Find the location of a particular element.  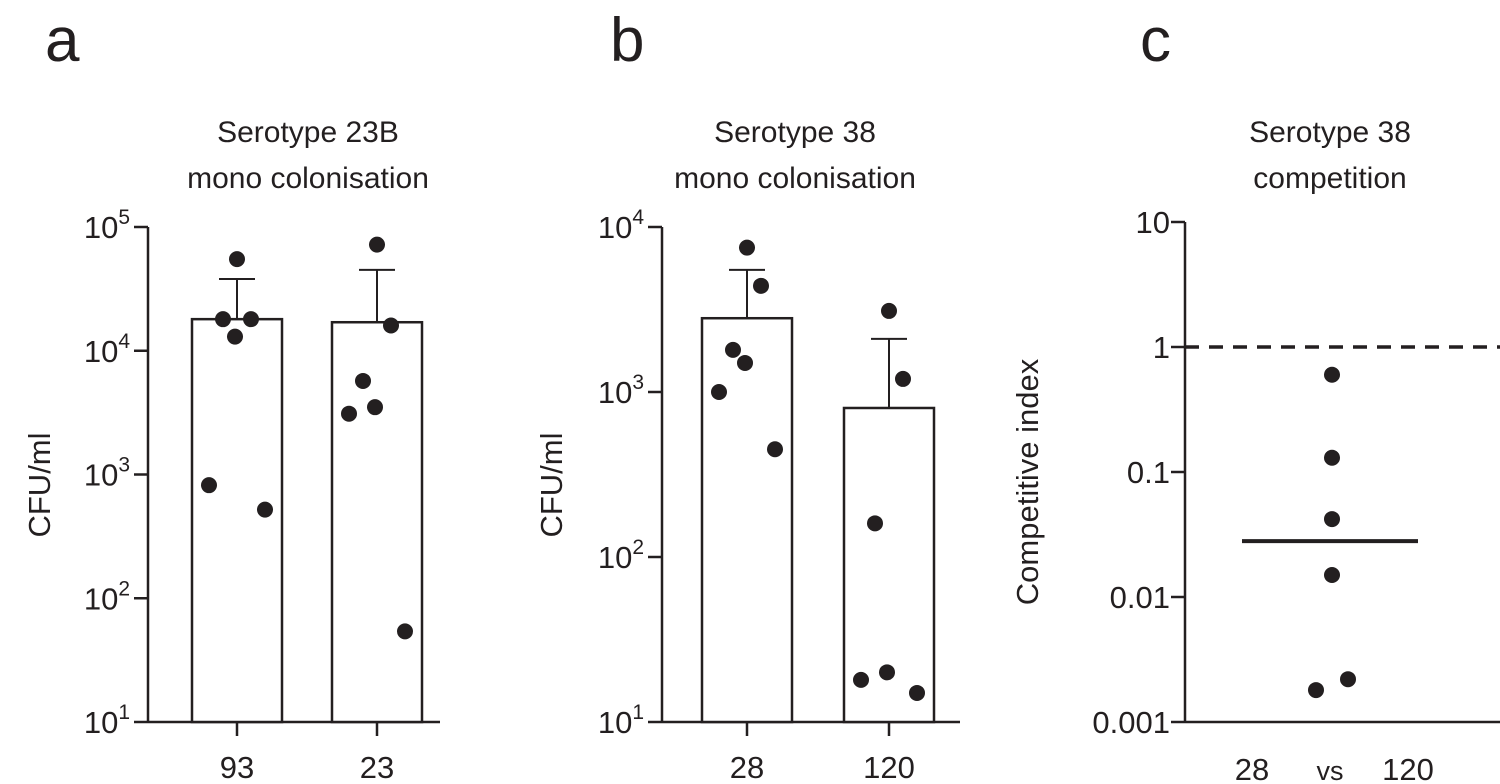

panel-a-letter: a is located at coordinates (62, 40).